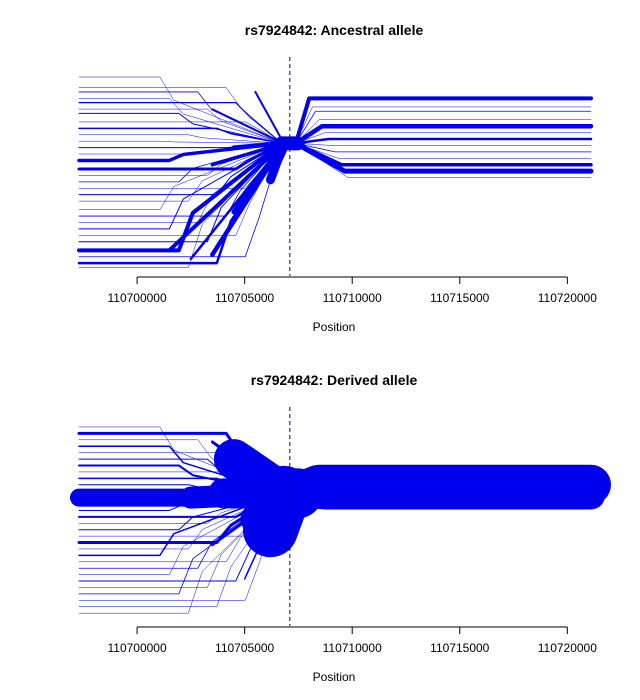 Image resolution: width=640 pixels, height=700 pixels. Describe the element at coordinates (334, 30) in the screenshot. I see `chart-title: rs7924842: Ancestral allele` at that location.